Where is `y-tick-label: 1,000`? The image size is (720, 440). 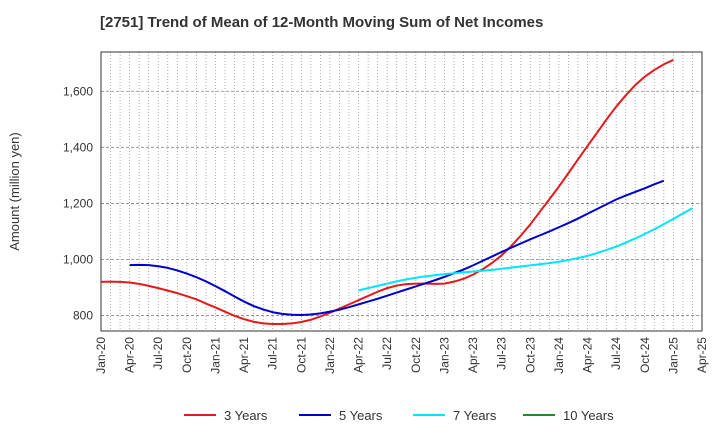 y-tick-label: 1,000 is located at coordinates (78, 259).